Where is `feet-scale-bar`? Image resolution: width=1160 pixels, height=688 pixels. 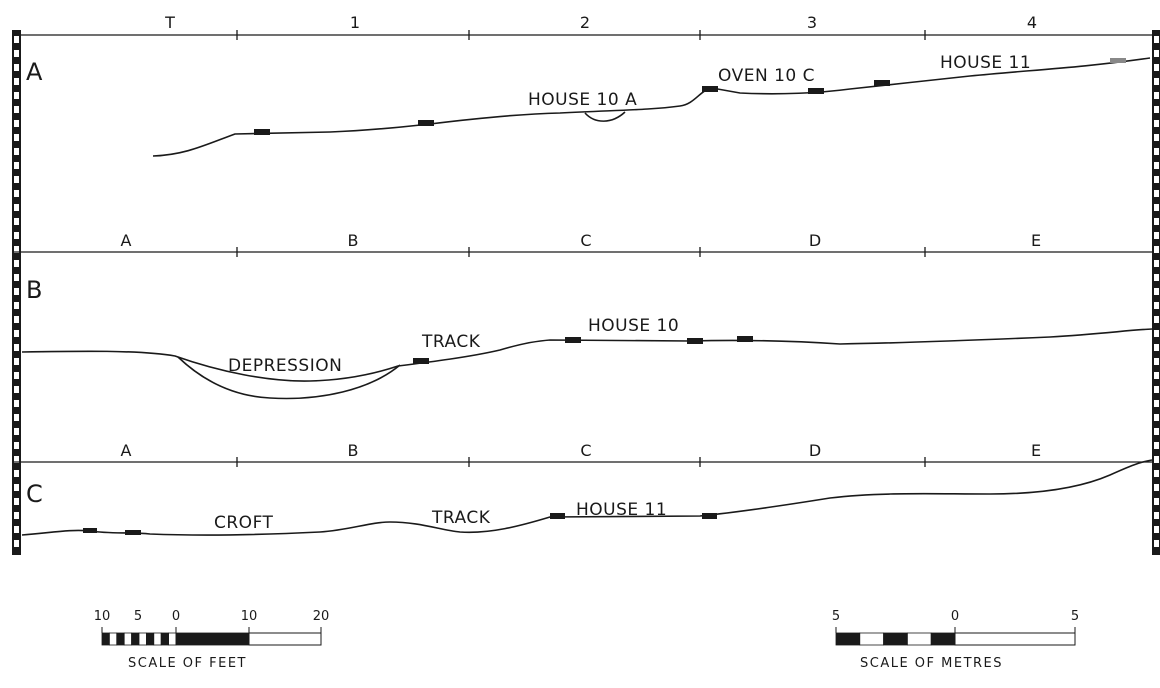
feet-scale-bar is located at coordinates (211, 636).